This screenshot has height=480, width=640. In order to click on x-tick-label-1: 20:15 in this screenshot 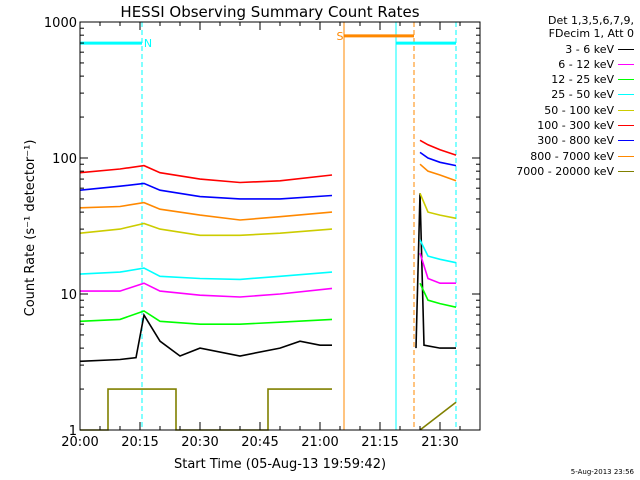, I will do `click(139, 442)`.